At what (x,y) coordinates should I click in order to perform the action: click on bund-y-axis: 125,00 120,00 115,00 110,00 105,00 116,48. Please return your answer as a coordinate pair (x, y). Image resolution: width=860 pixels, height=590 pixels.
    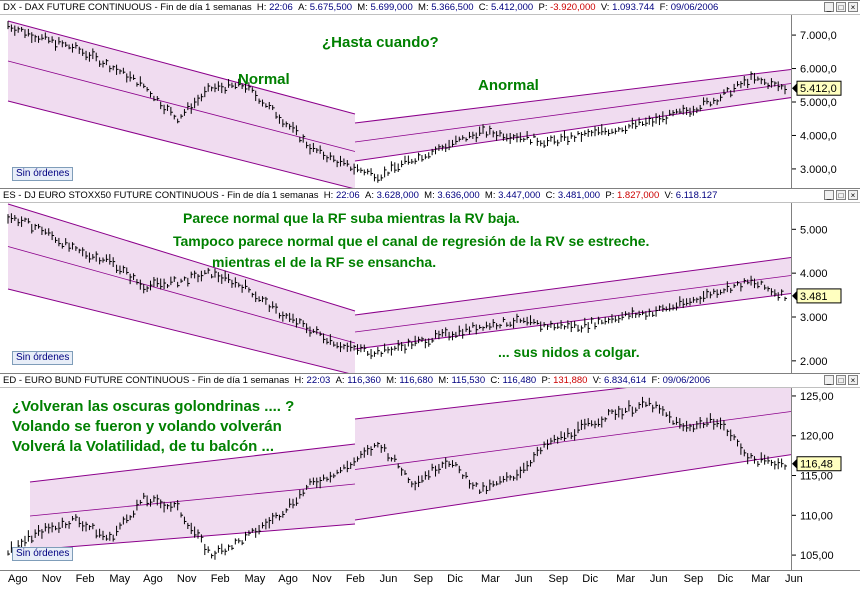
    Looking at the image, I should click on (825, 479).